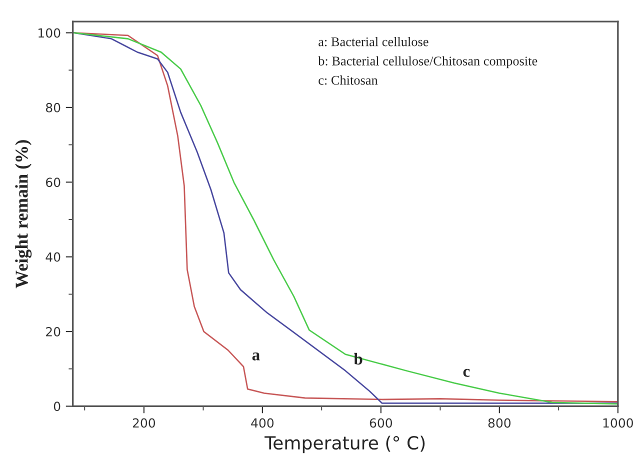 The height and width of the screenshot is (459, 639). I want to click on x-tick-label: 400, so click(262, 423).